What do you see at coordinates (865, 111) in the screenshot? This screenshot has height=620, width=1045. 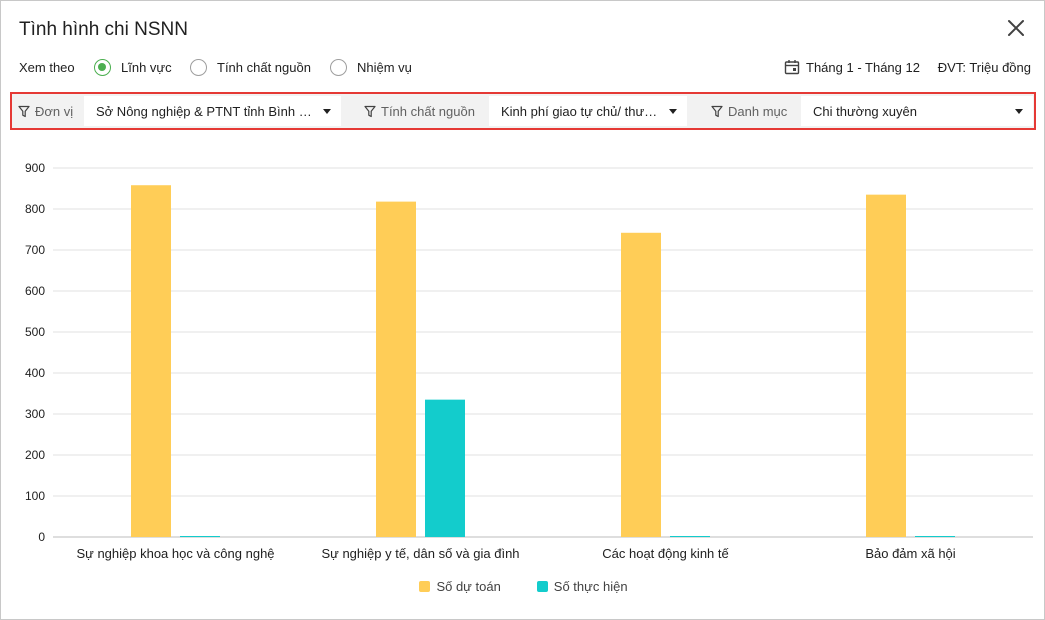 I see `category-select-value: Chi thường xuyên` at bounding box center [865, 111].